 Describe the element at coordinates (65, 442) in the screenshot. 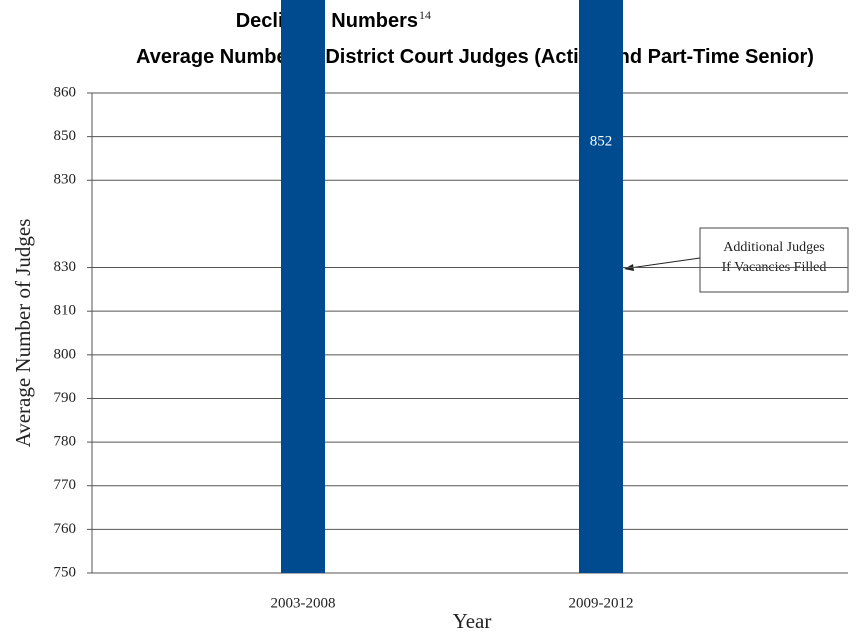

I see `y-tick-label: 780` at that location.